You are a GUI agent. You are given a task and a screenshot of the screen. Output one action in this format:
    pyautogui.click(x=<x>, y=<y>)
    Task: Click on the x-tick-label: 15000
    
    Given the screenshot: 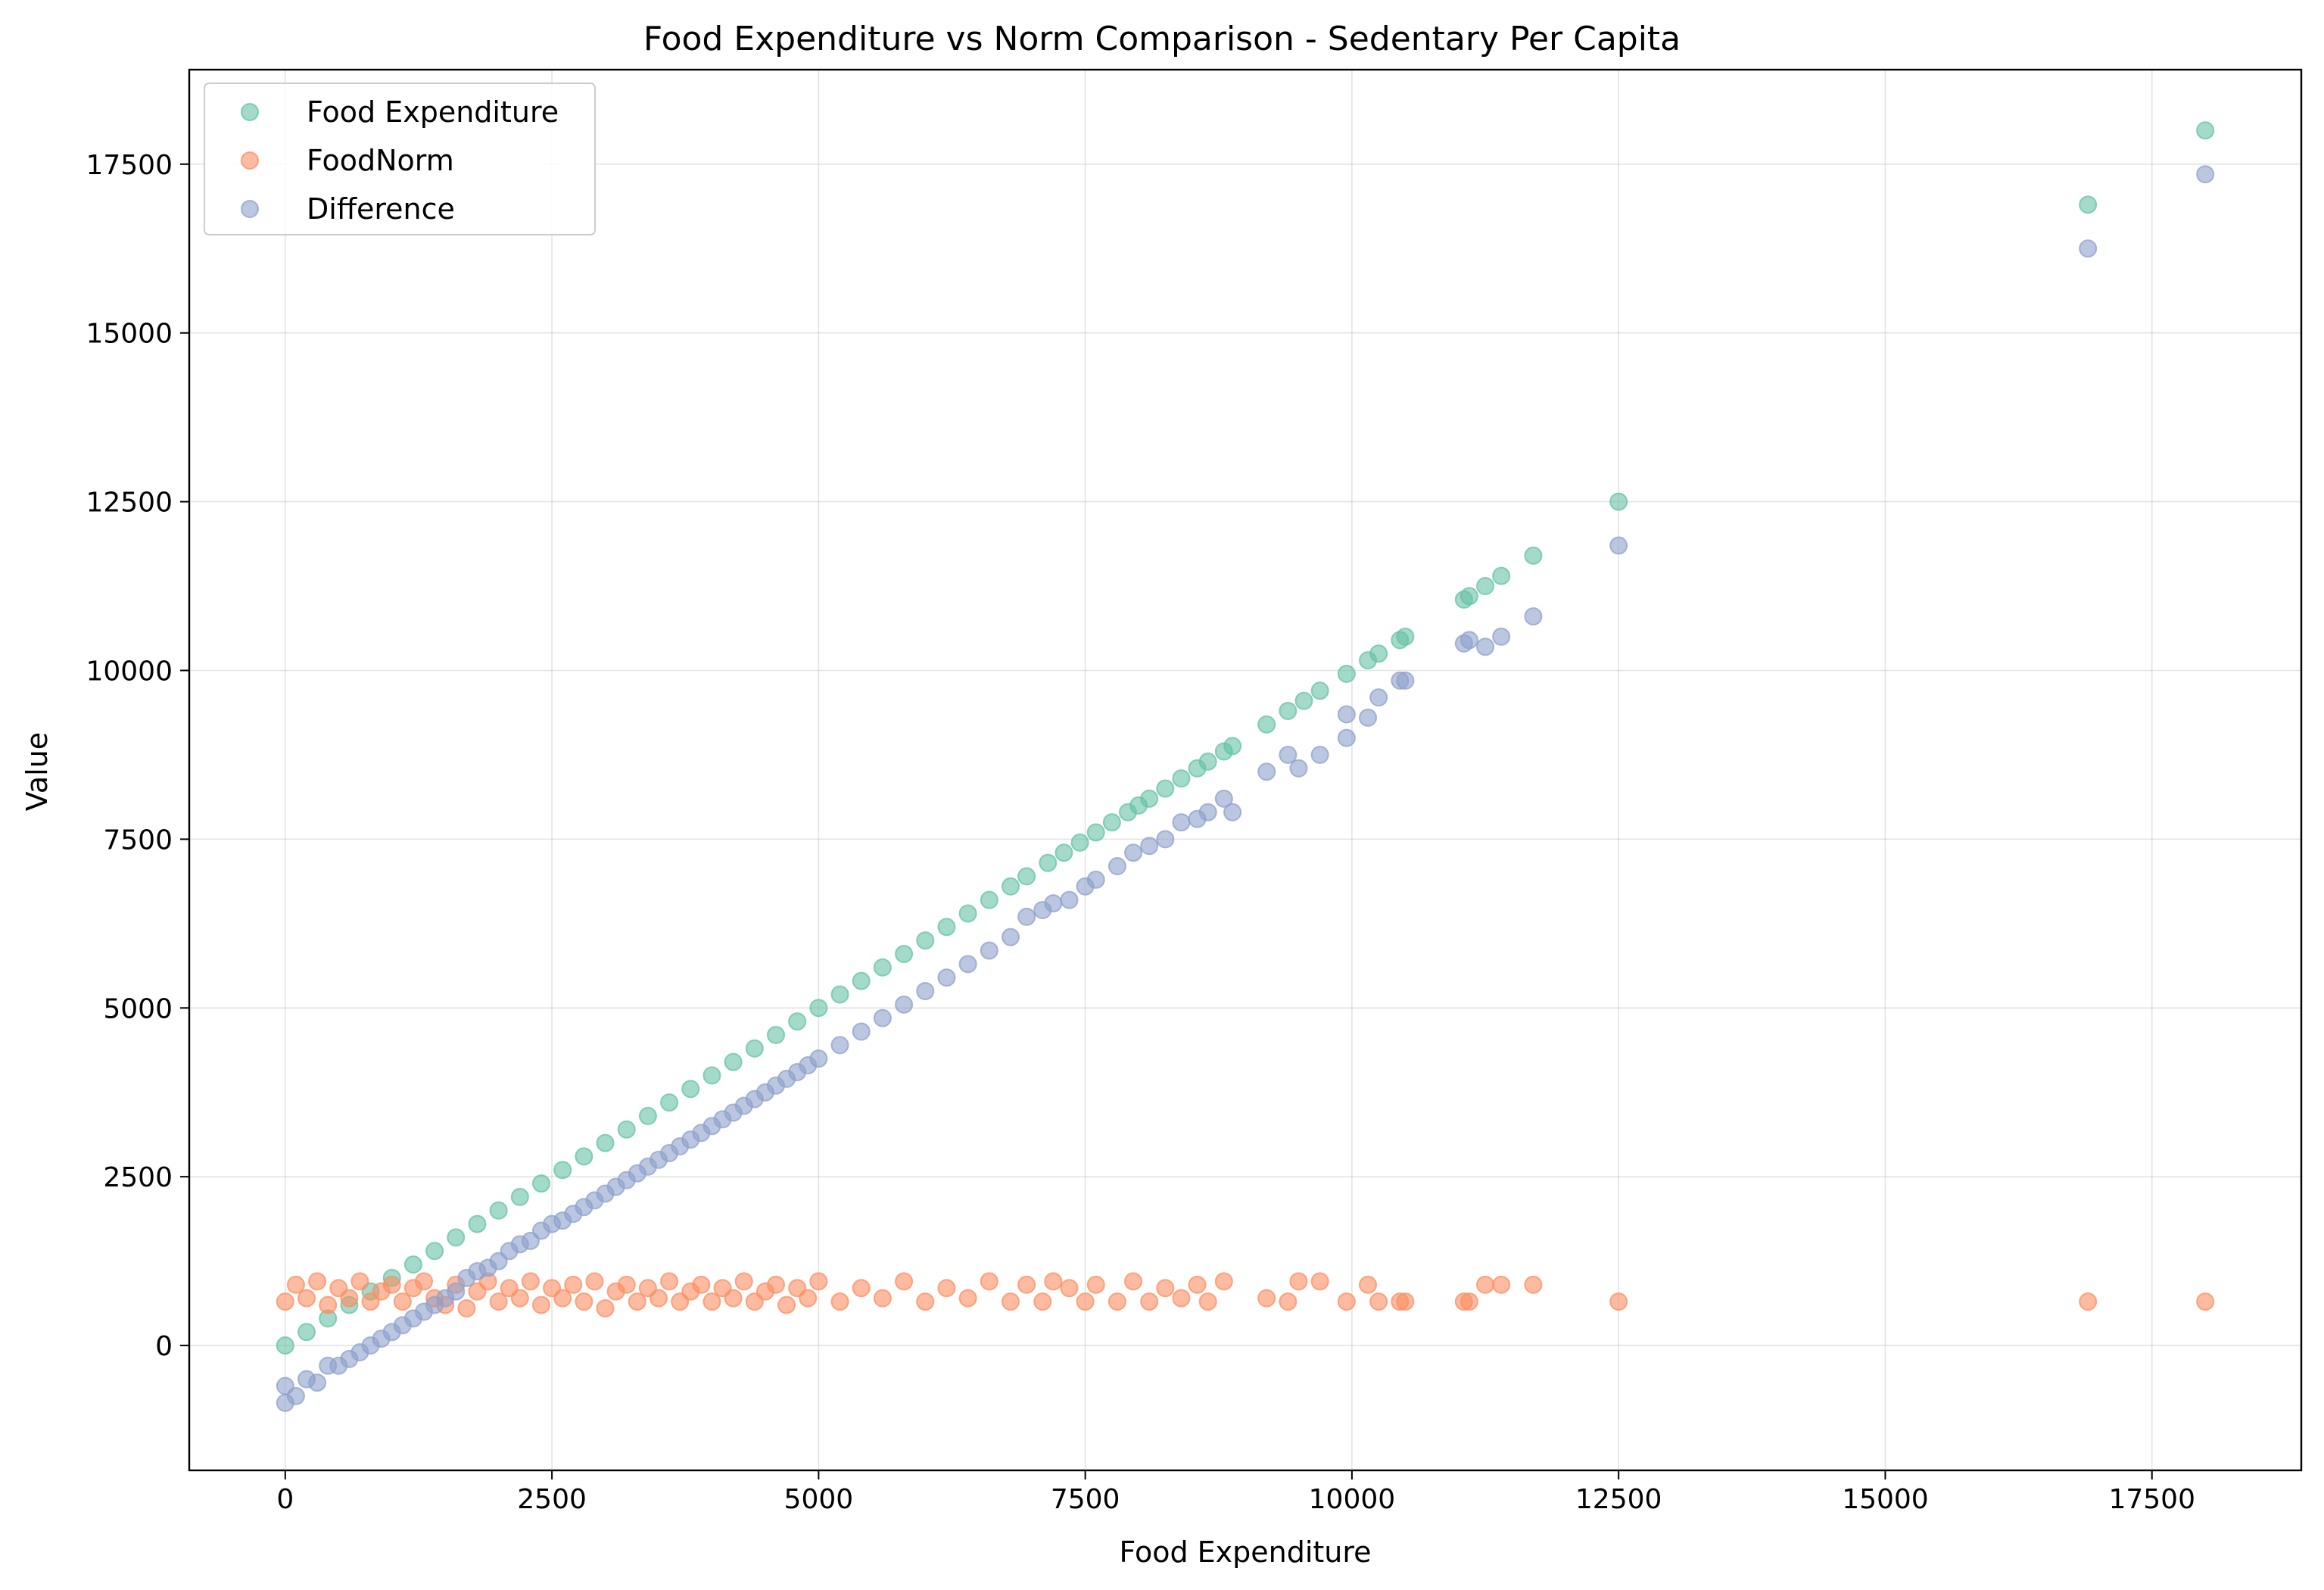 What is the action you would take?
    pyautogui.click(x=1885, y=1499)
    